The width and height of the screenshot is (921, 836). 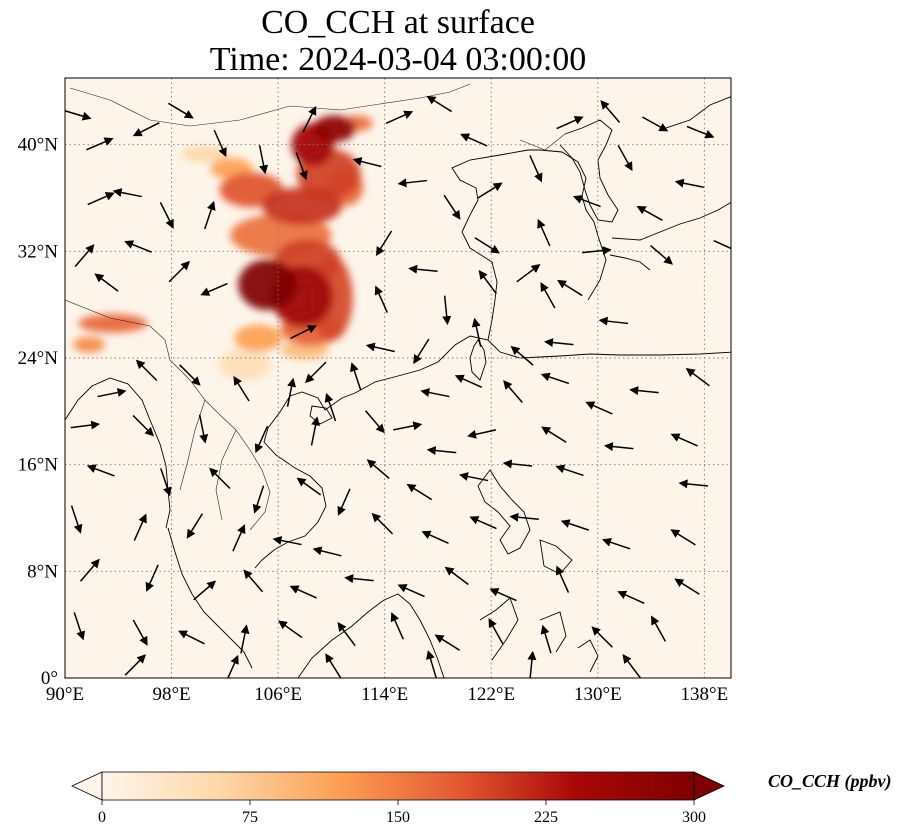 I want to click on latitude-tick-label: 40°N, so click(x=38, y=145).